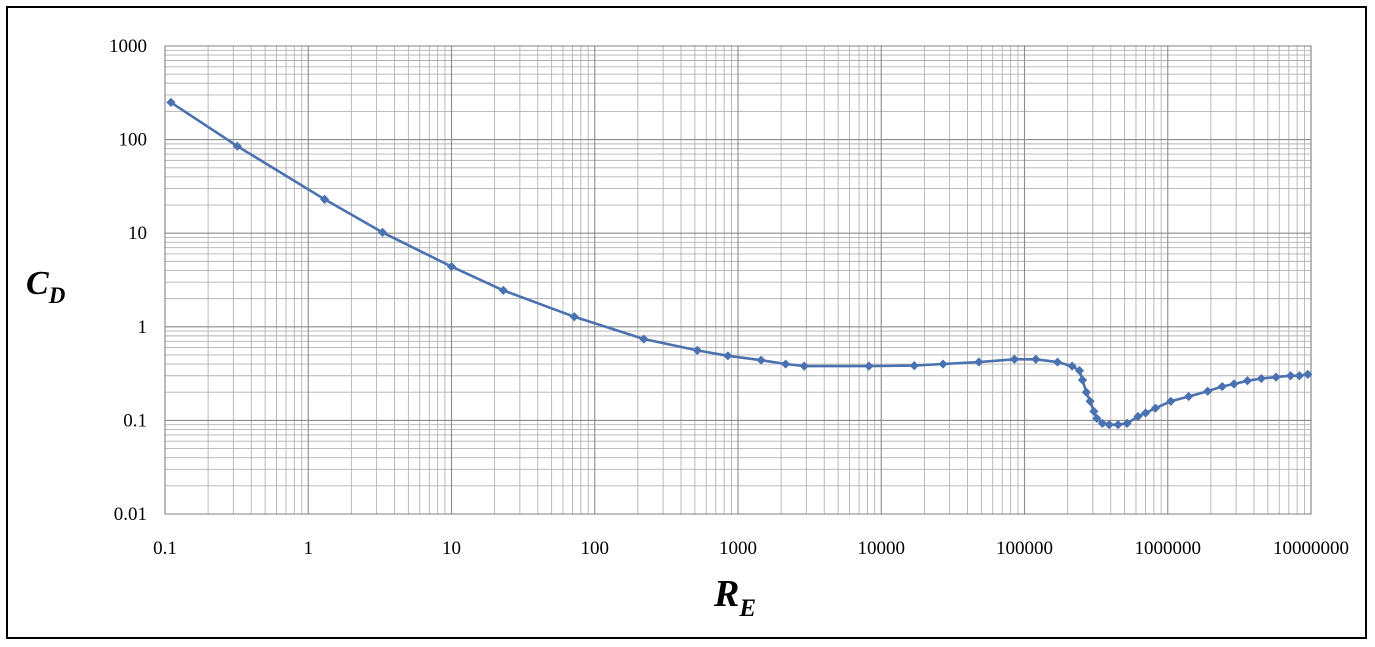 Image resolution: width=1375 pixels, height=647 pixels. I want to click on y-tick-label: 10, so click(137, 233).